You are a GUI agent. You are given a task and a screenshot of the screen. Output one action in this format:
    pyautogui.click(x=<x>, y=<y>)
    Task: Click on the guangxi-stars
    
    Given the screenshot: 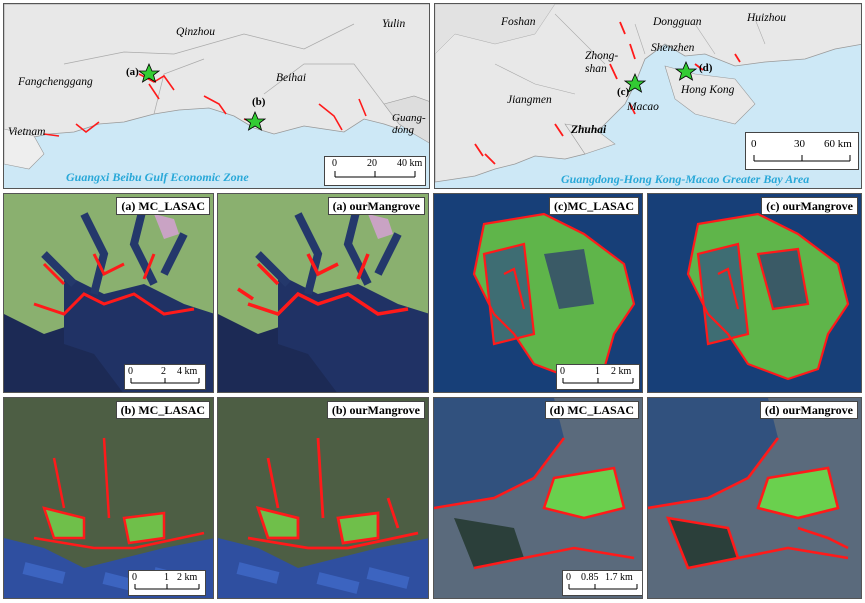 What is the action you would take?
    pyautogui.click(x=202, y=96)
    